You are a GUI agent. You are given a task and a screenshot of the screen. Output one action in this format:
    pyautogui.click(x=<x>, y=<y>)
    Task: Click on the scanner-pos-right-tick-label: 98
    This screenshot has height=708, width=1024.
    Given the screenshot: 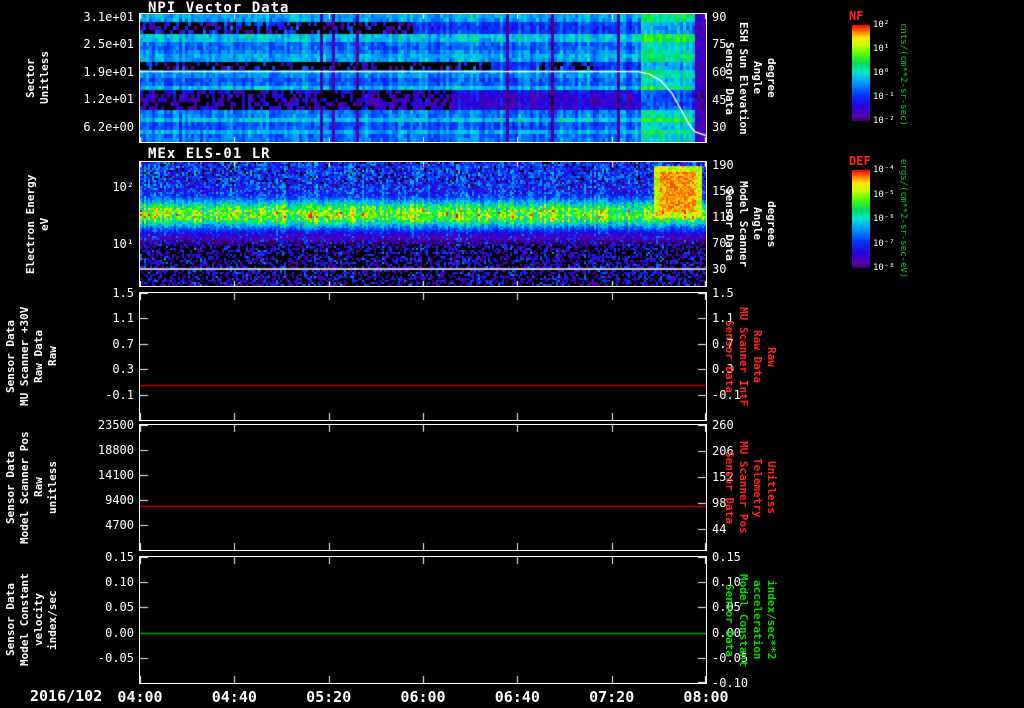 What is the action you would take?
    pyautogui.click(x=719, y=502)
    